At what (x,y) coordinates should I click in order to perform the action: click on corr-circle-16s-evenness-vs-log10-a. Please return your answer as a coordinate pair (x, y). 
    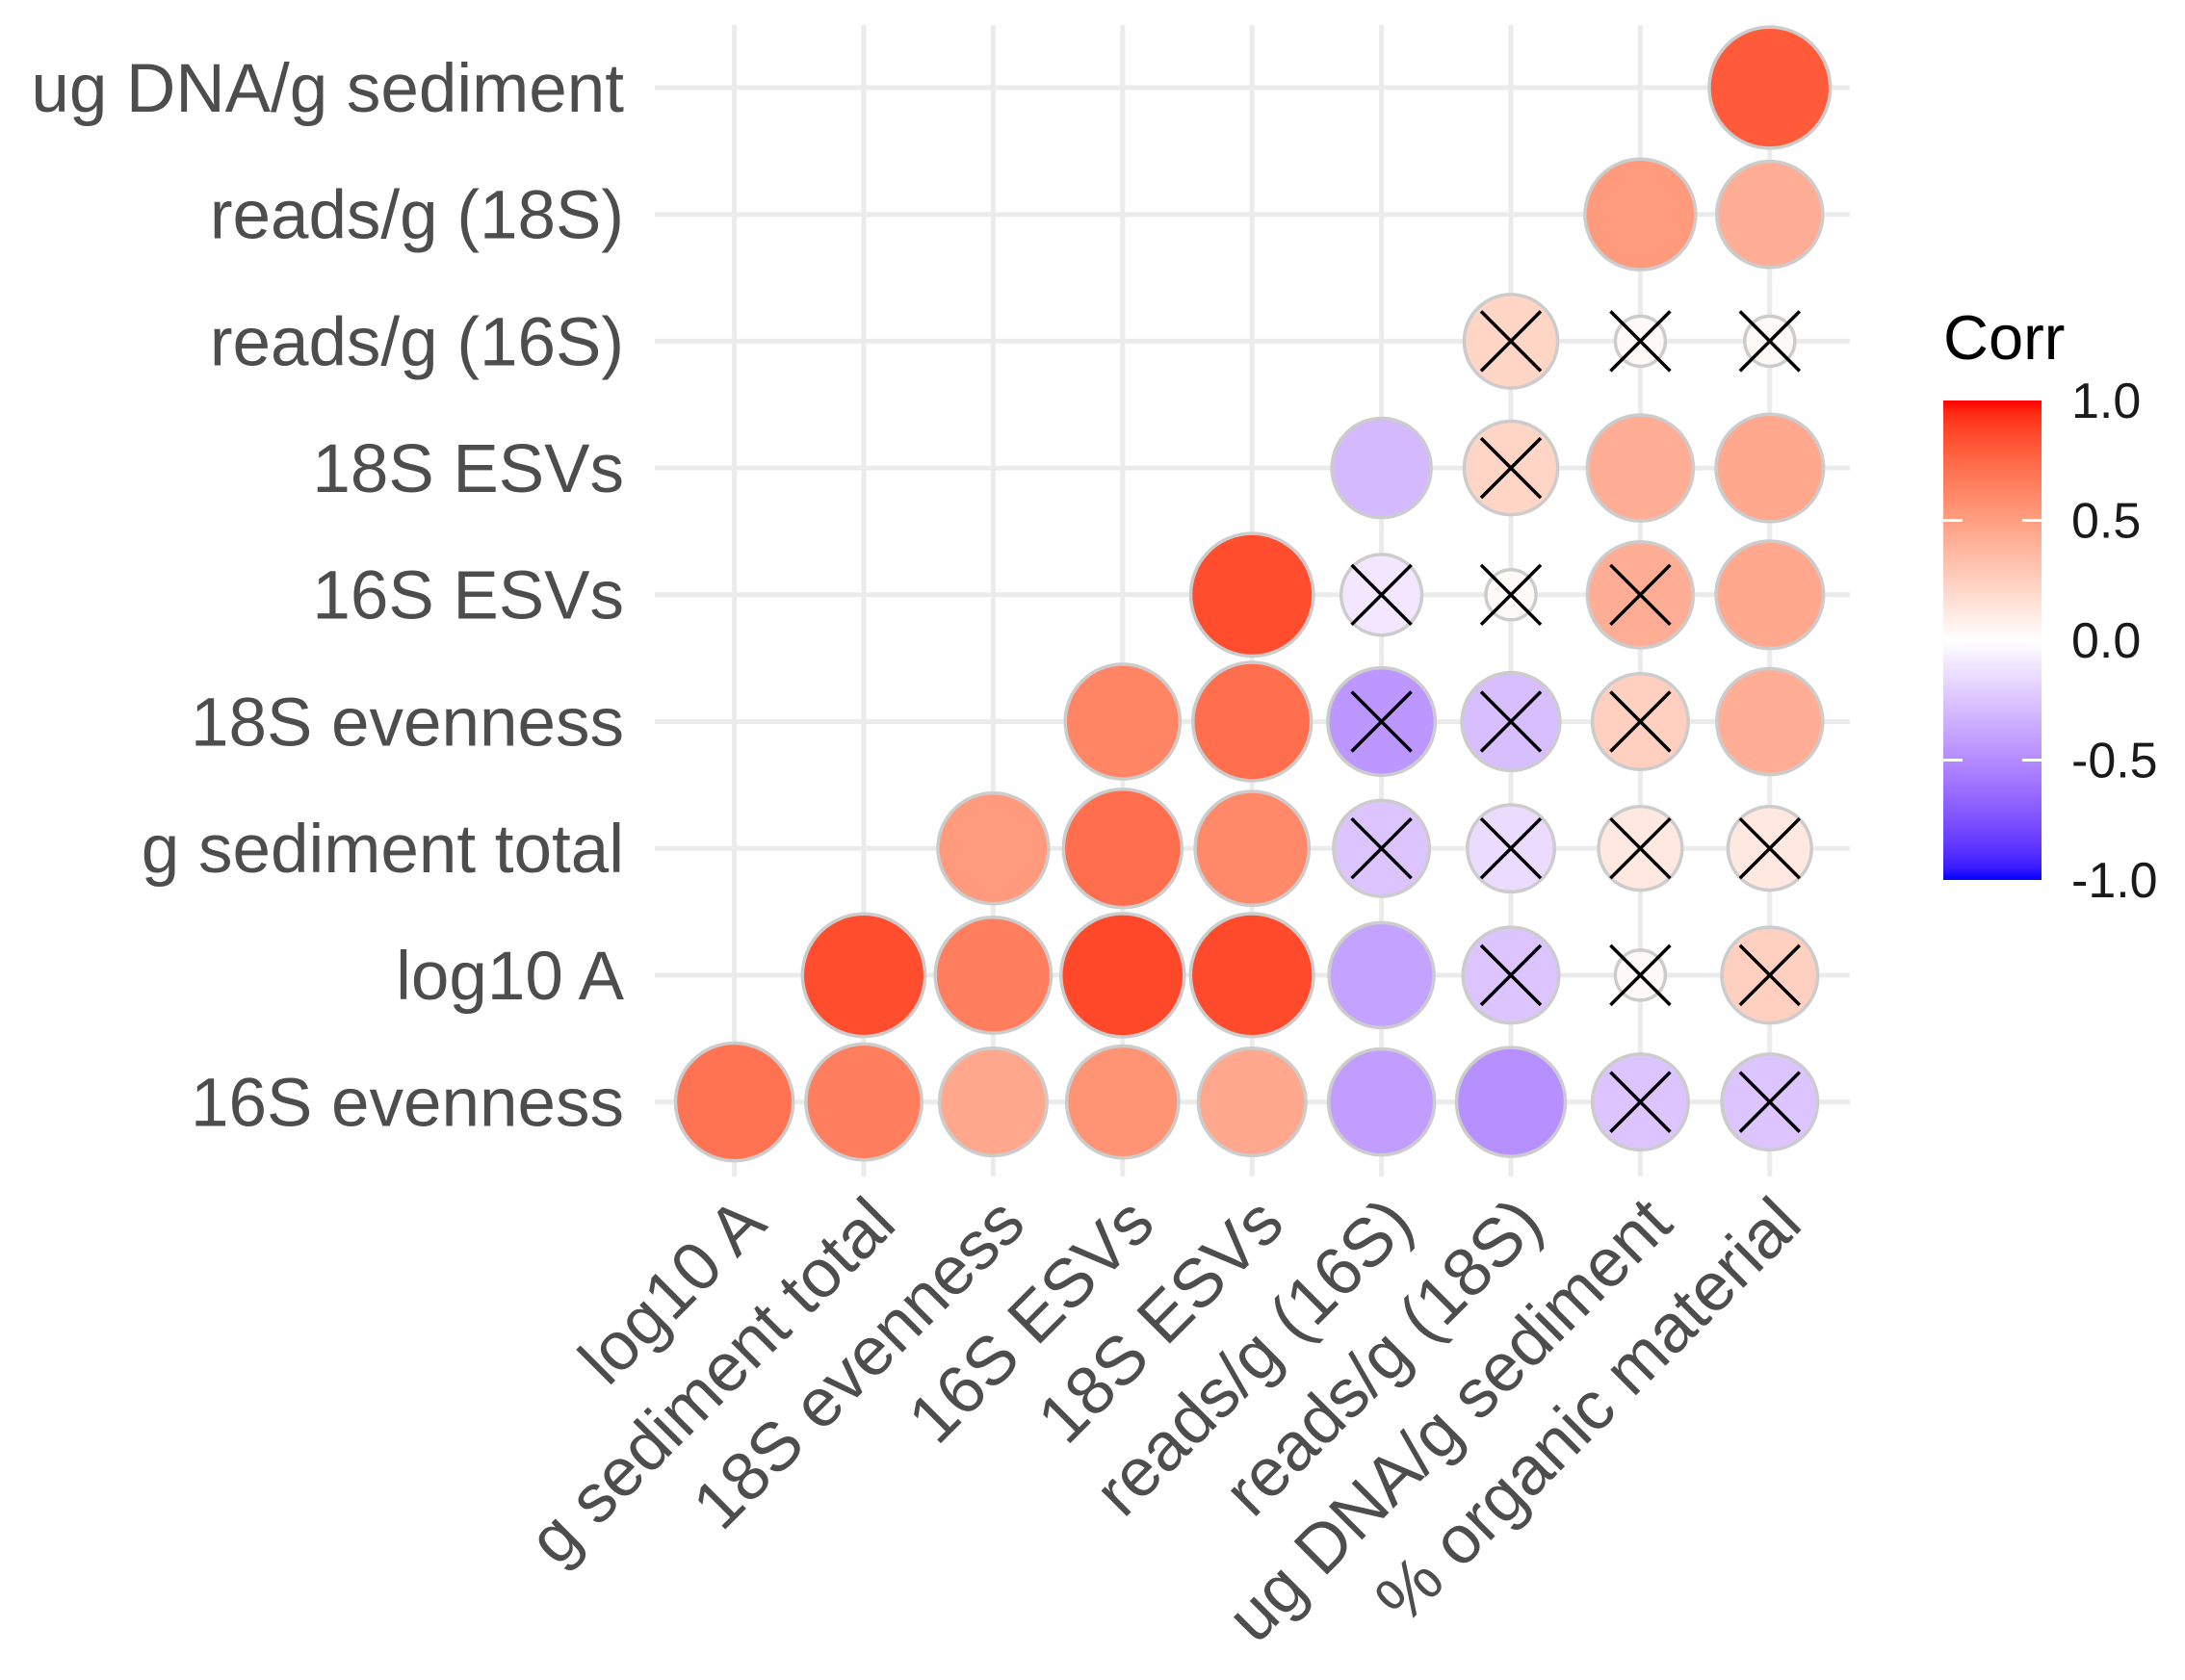
    Looking at the image, I should click on (734, 1102).